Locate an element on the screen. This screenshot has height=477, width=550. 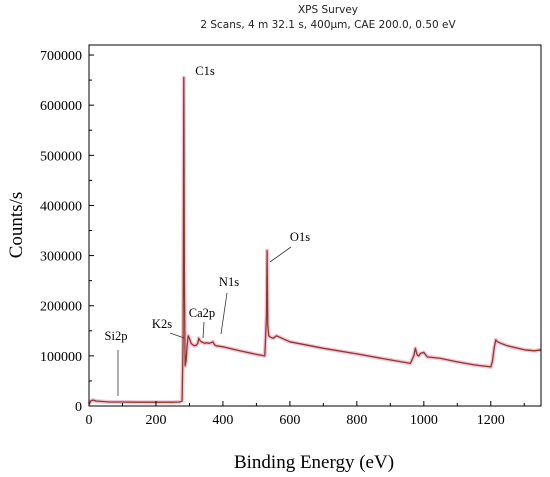
y-tick-label: 600000 is located at coordinates (61, 106).